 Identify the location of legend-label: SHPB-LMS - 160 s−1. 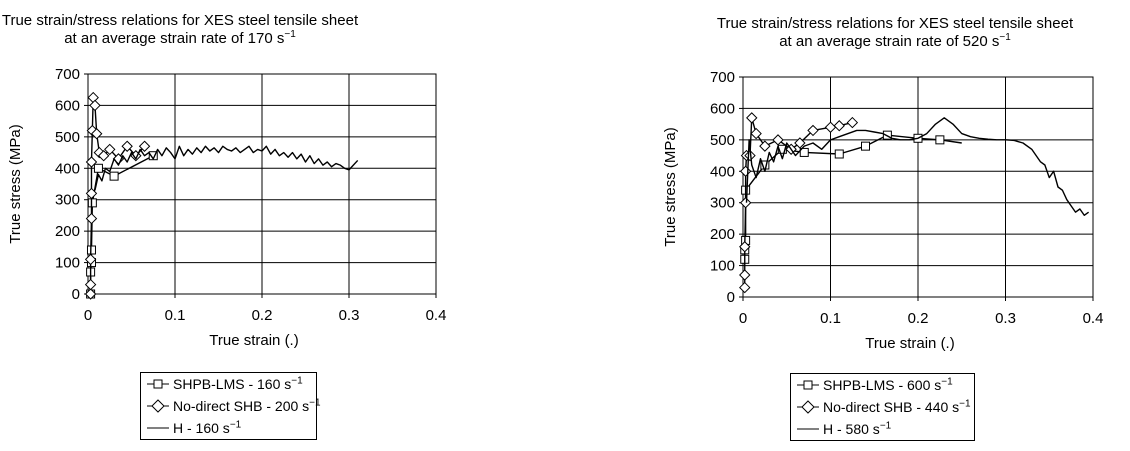
(238, 383).